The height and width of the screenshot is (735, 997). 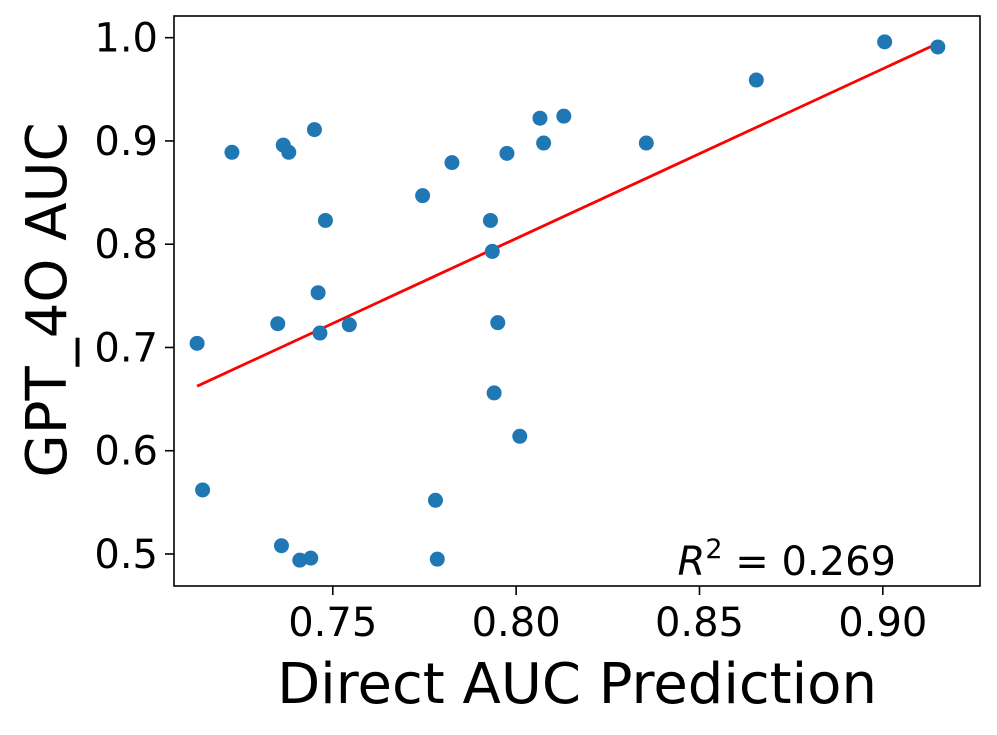 What do you see at coordinates (713, 549) in the screenshot?
I see `r-squared-exponent: 2` at bounding box center [713, 549].